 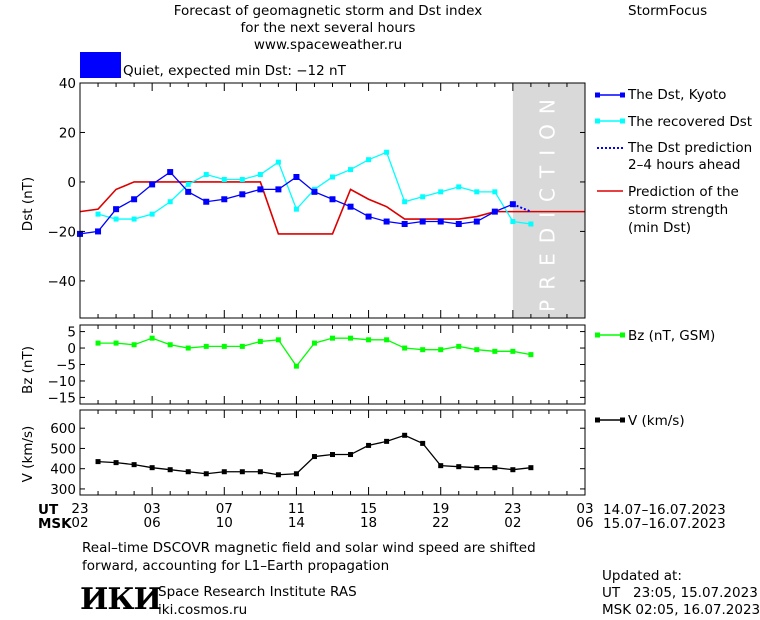 I want to click on updated-msk: MSK 02:05, 16.07.2023, so click(x=681, y=610).